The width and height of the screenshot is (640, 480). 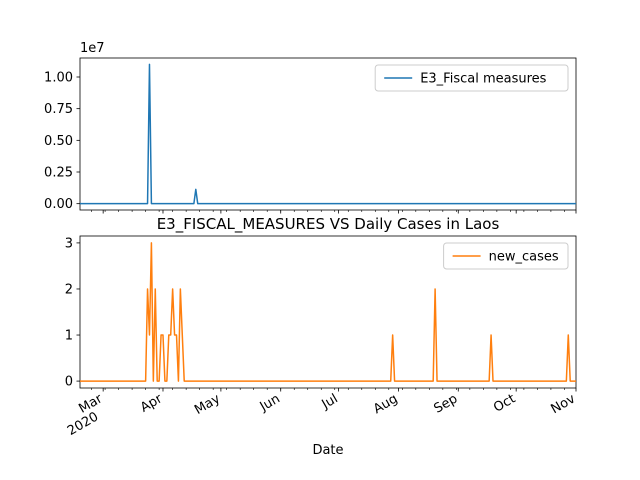 I want to click on top-y-tick-label: 1.00, so click(x=58, y=78).